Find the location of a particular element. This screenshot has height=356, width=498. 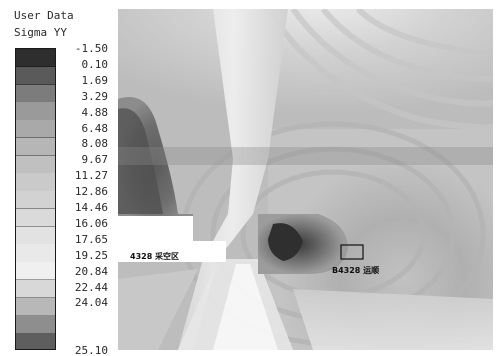

legend-tick-label: 4.88 is located at coordinates (95, 112).